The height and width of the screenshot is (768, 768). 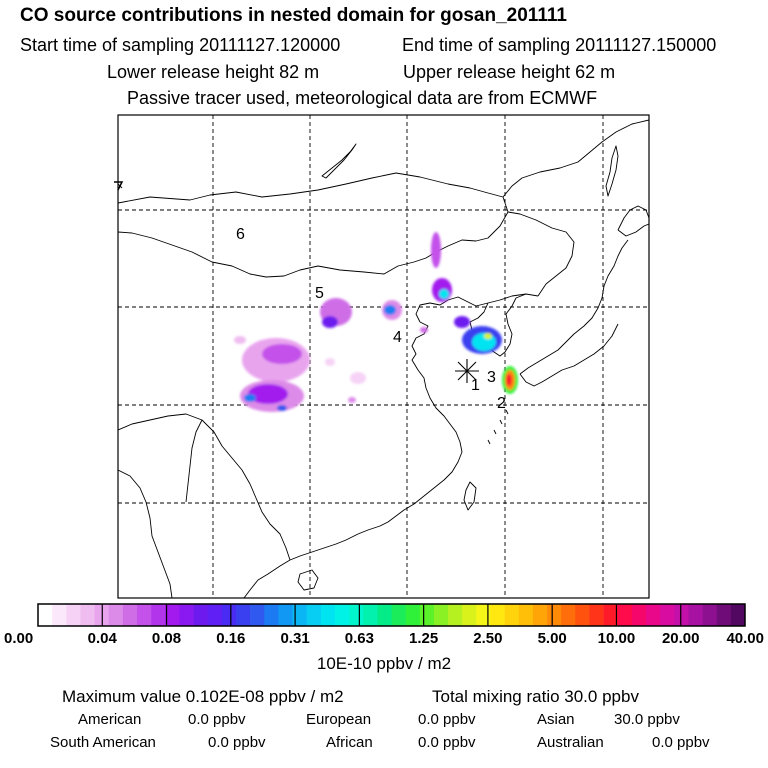 What do you see at coordinates (475, 385) in the screenshot?
I see `region-label-1: 1` at bounding box center [475, 385].